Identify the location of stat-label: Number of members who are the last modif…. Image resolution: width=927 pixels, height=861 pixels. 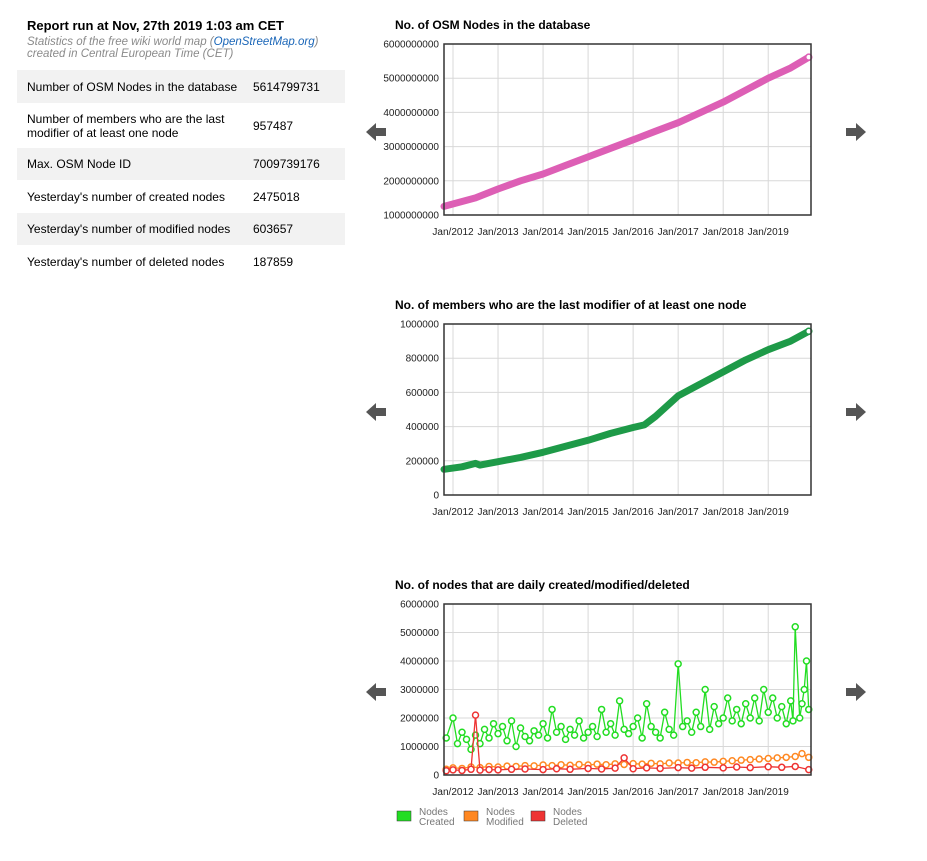
(126, 125).